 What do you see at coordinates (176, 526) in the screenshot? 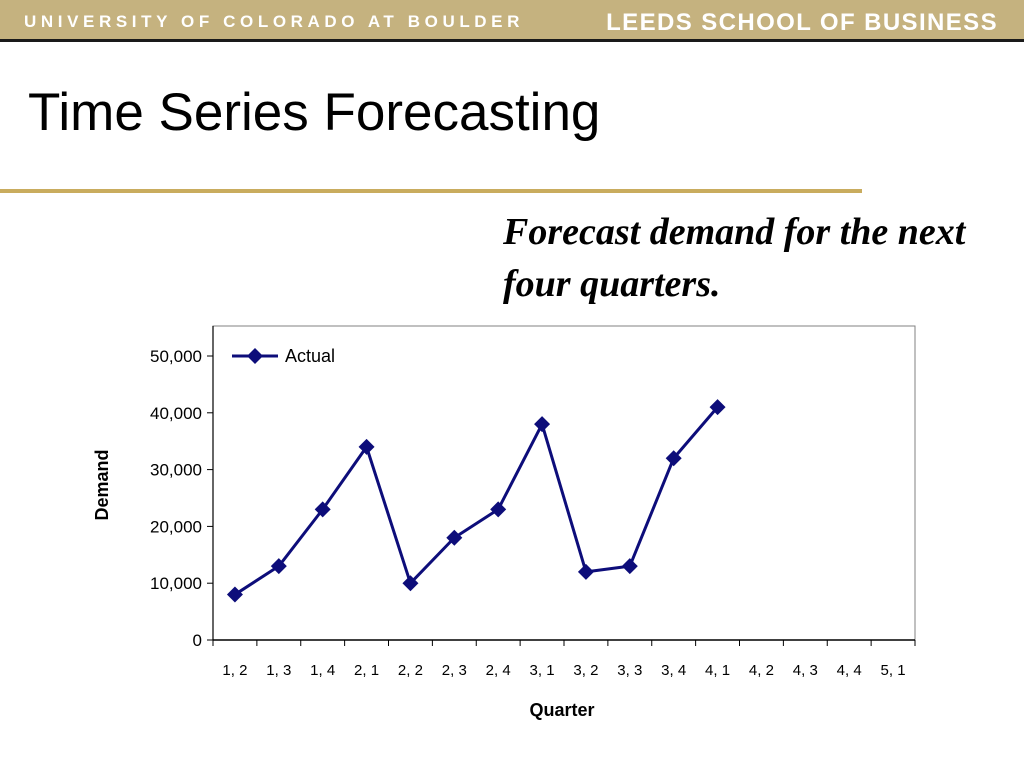
I see `y-tick-label: 20,000` at bounding box center [176, 526].